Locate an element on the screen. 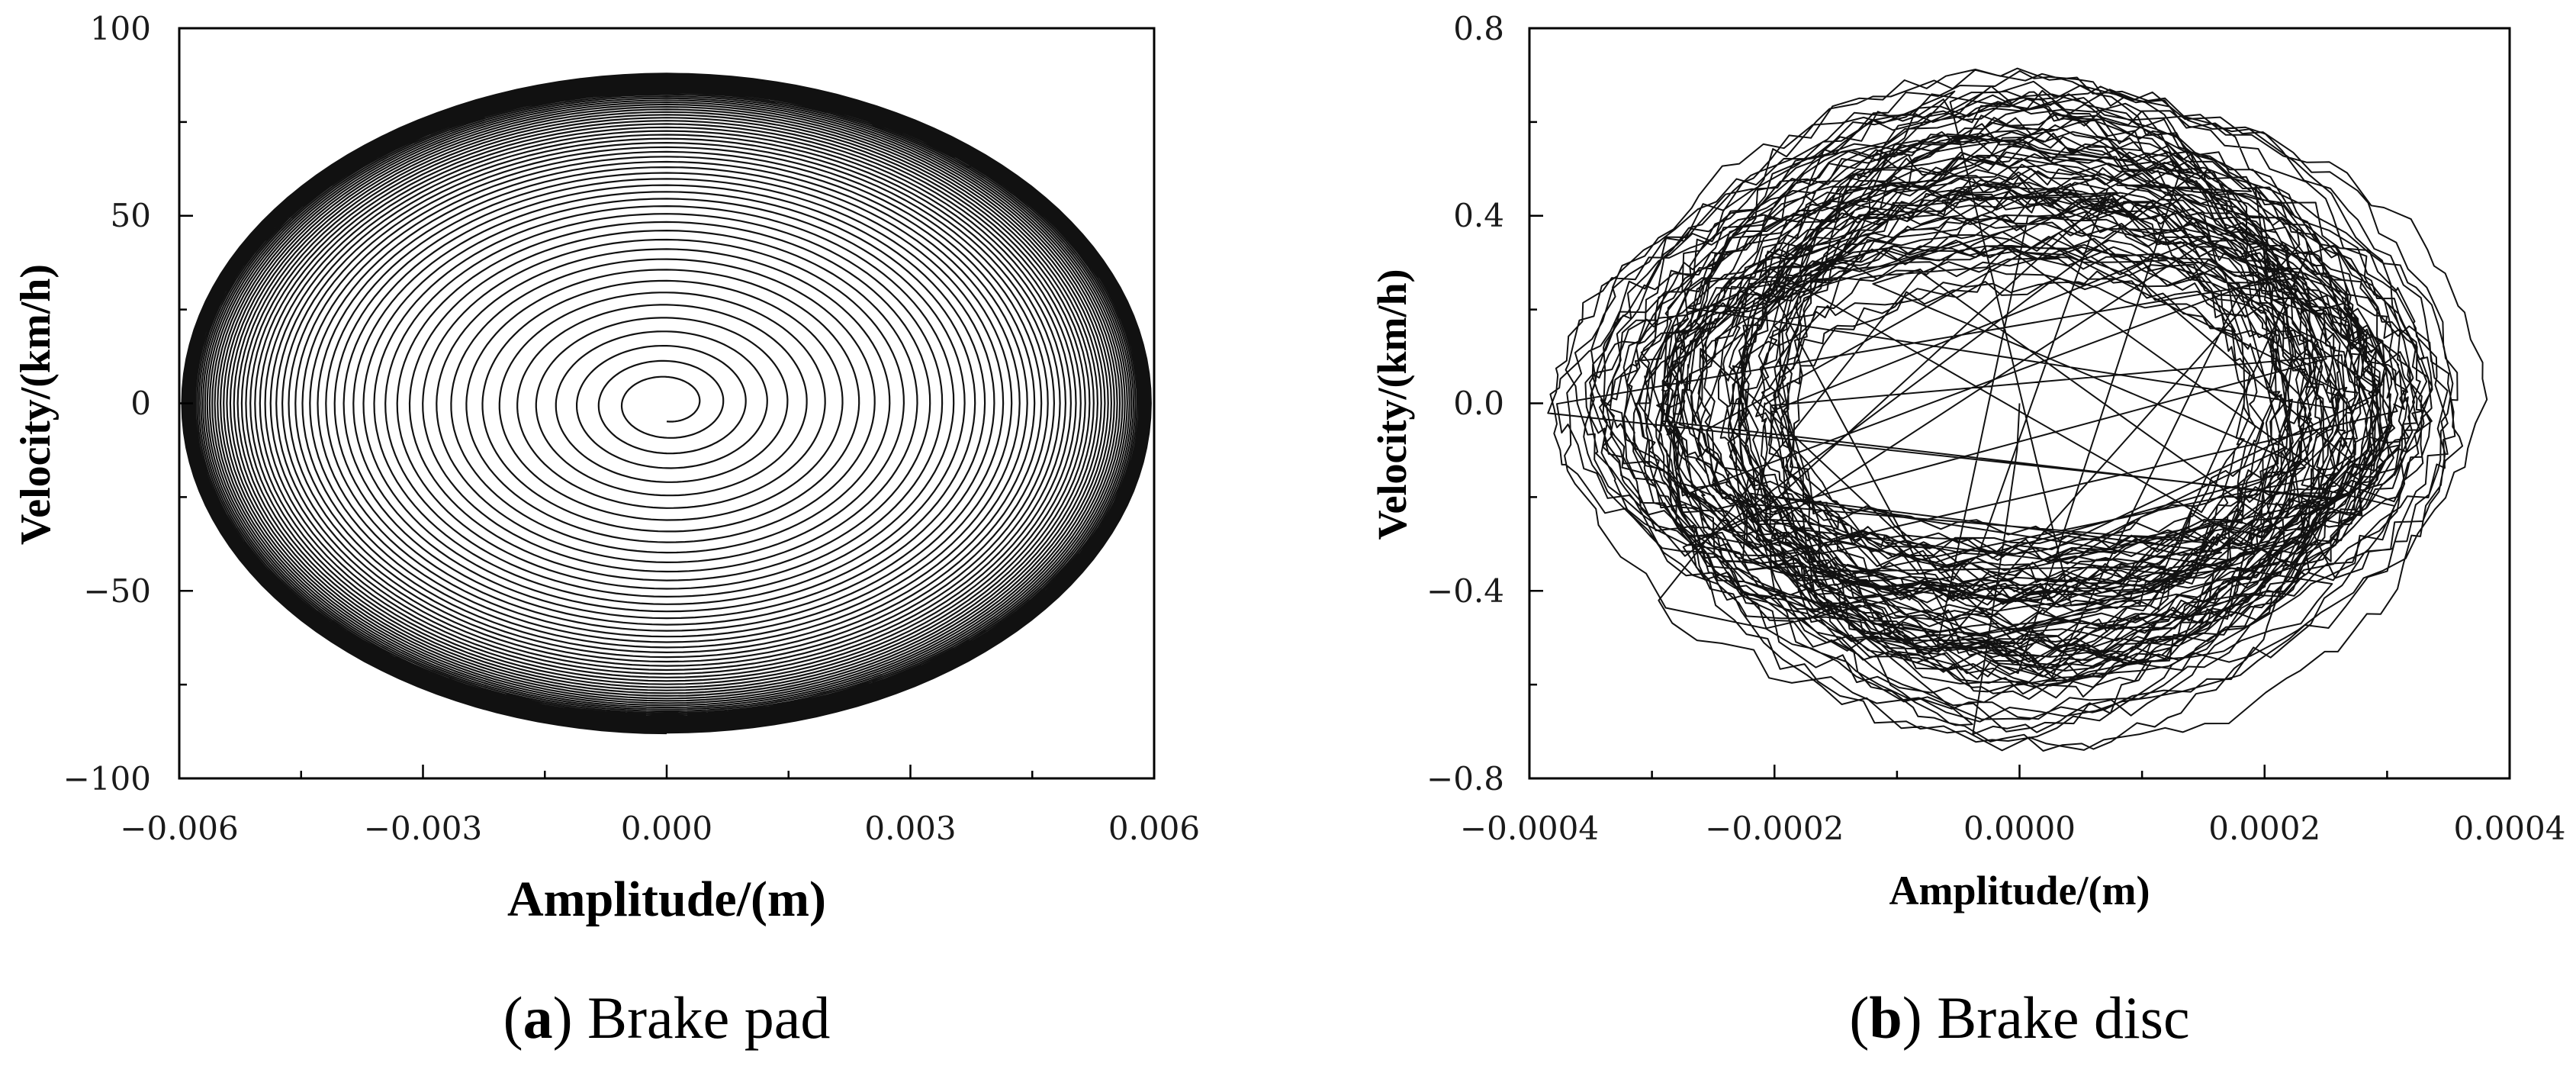  b-x-axis-title: Amplitude/(m) is located at coordinates (2019, 890).